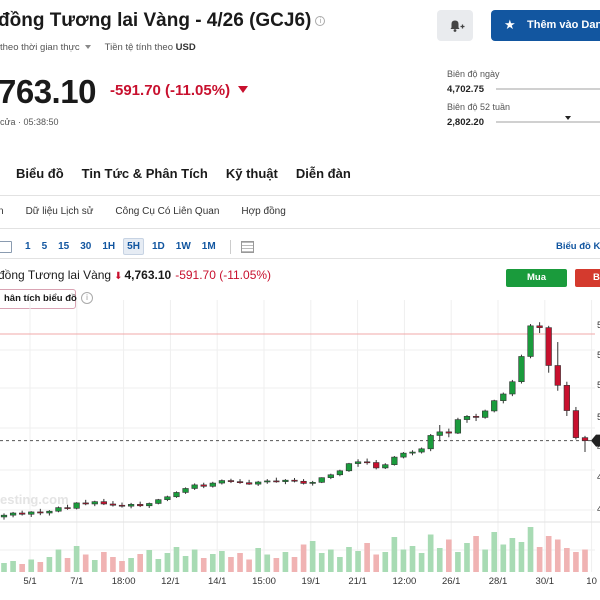 This screenshot has width=600, height=600. Describe the element at coordinates (578, 246) in the screenshot. I see `chart-types-link: Biểu đồ Kỳ` at that location.